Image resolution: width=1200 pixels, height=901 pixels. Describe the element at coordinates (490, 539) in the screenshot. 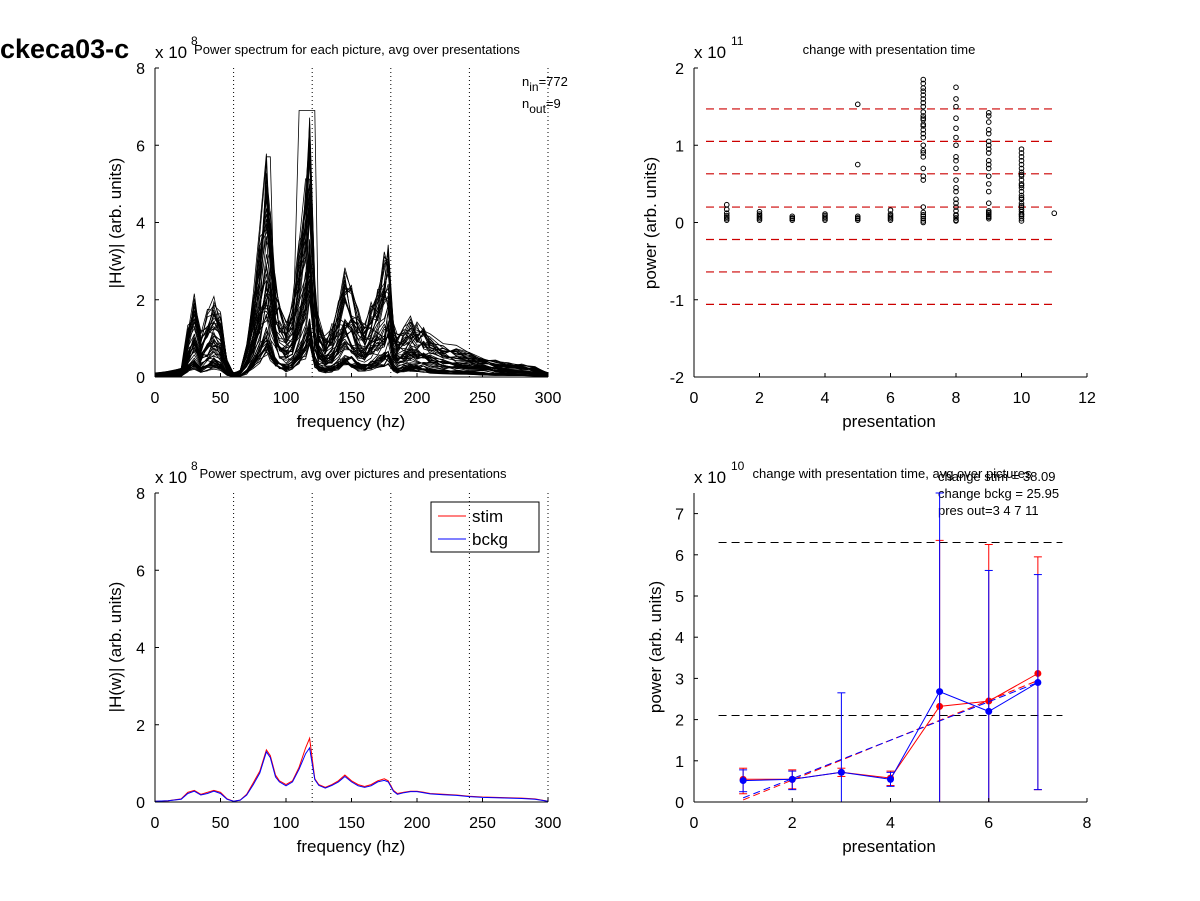

I see `legend-label-bckg: bckg` at that location.